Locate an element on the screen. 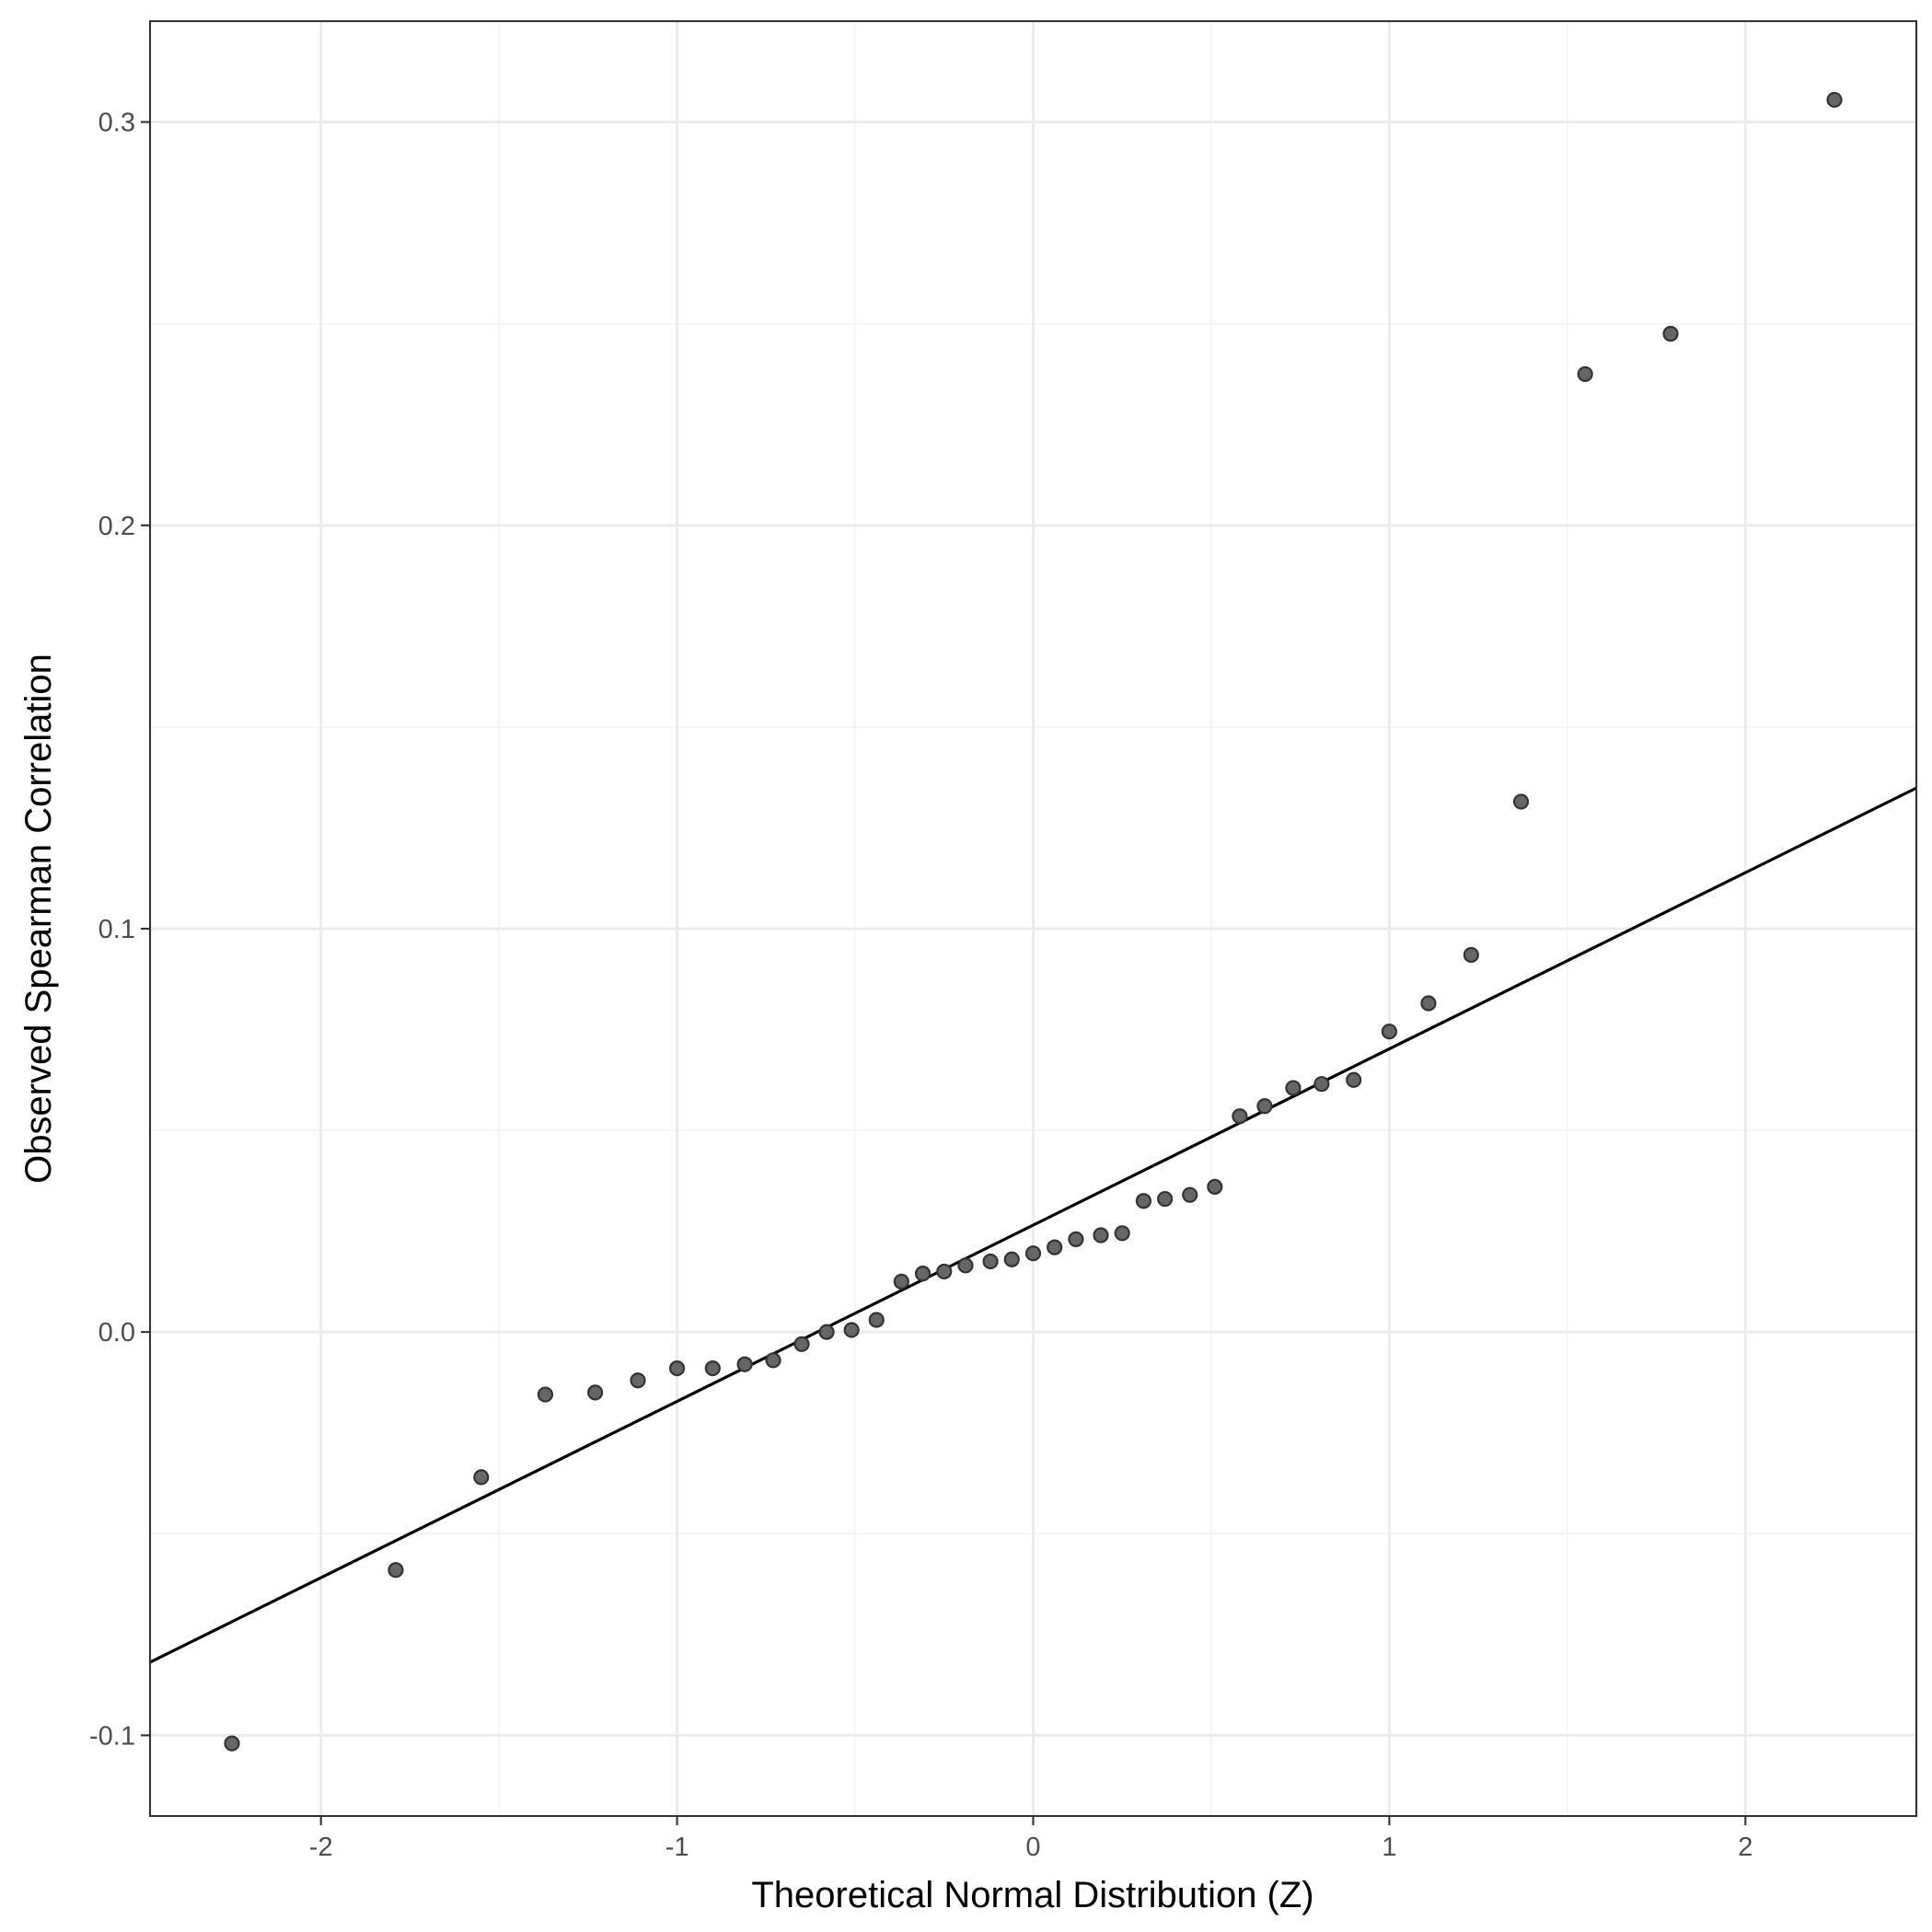 Image resolution: width=1932 pixels, height=1932 pixels. y-tick-label: 0.2 is located at coordinates (117, 527).